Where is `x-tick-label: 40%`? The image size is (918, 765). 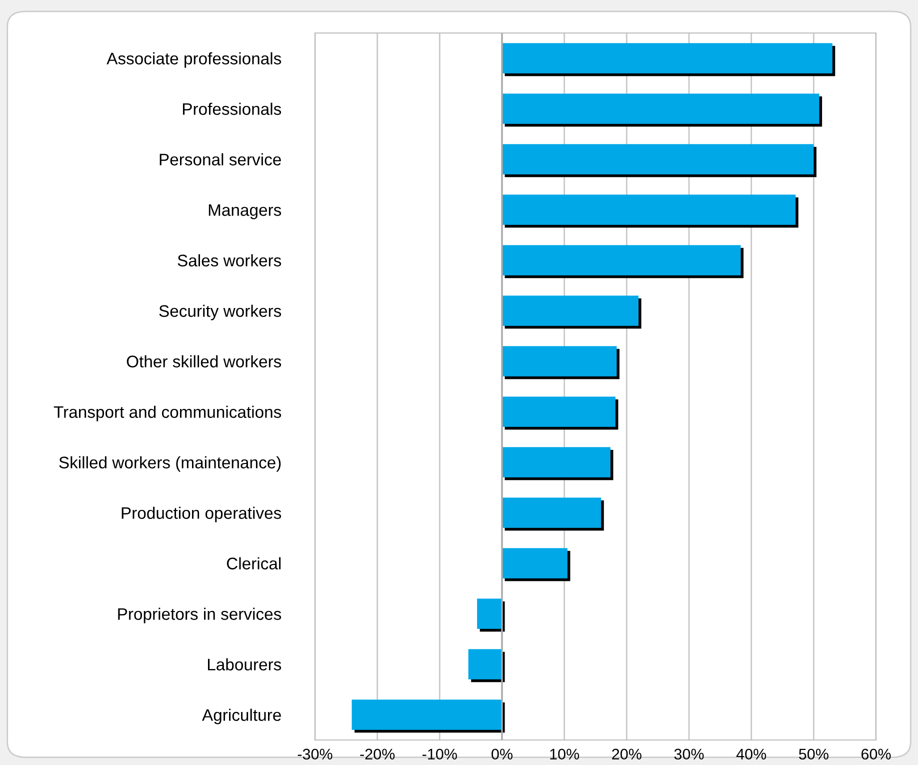 x-tick-label: 40% is located at coordinates (751, 754).